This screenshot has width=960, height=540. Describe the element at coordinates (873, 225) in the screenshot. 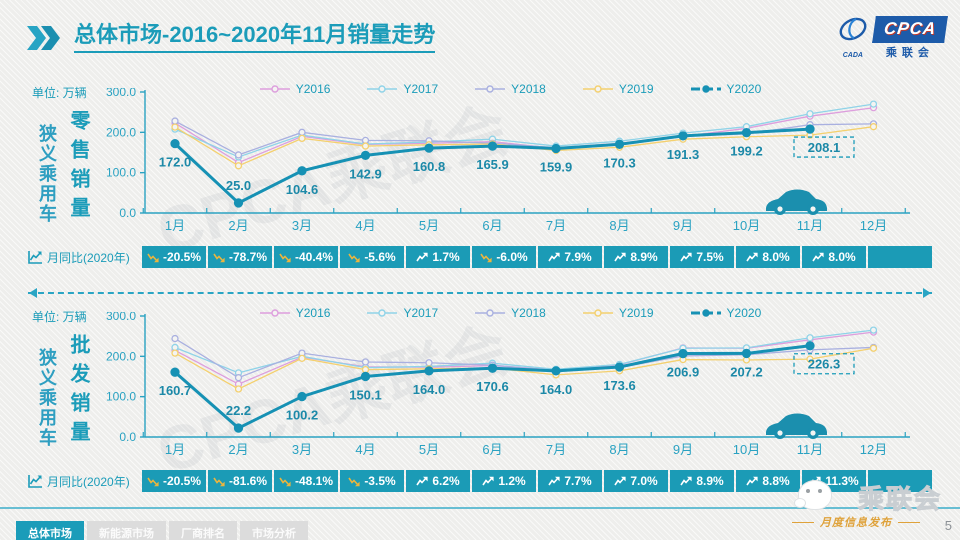

I see `svg-text: 12月` at that location.